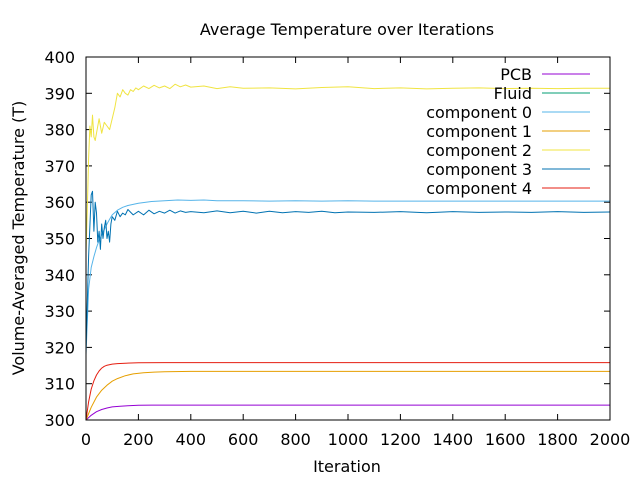  What do you see at coordinates (295, 439) in the screenshot?
I see `x-tick-label: 800` at bounding box center [295, 439].